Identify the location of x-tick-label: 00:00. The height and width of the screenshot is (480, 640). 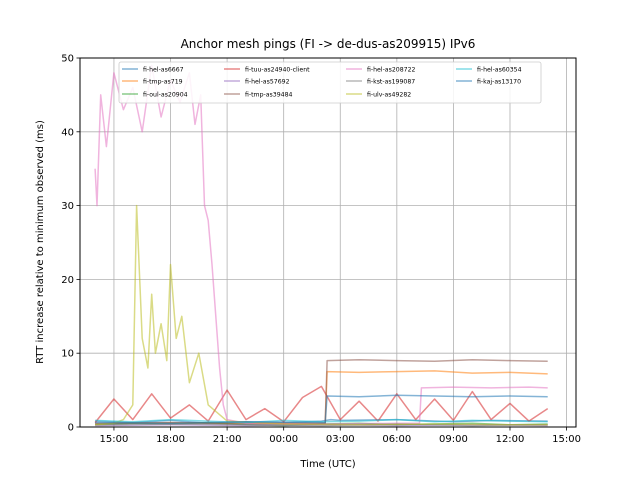
(283, 439).